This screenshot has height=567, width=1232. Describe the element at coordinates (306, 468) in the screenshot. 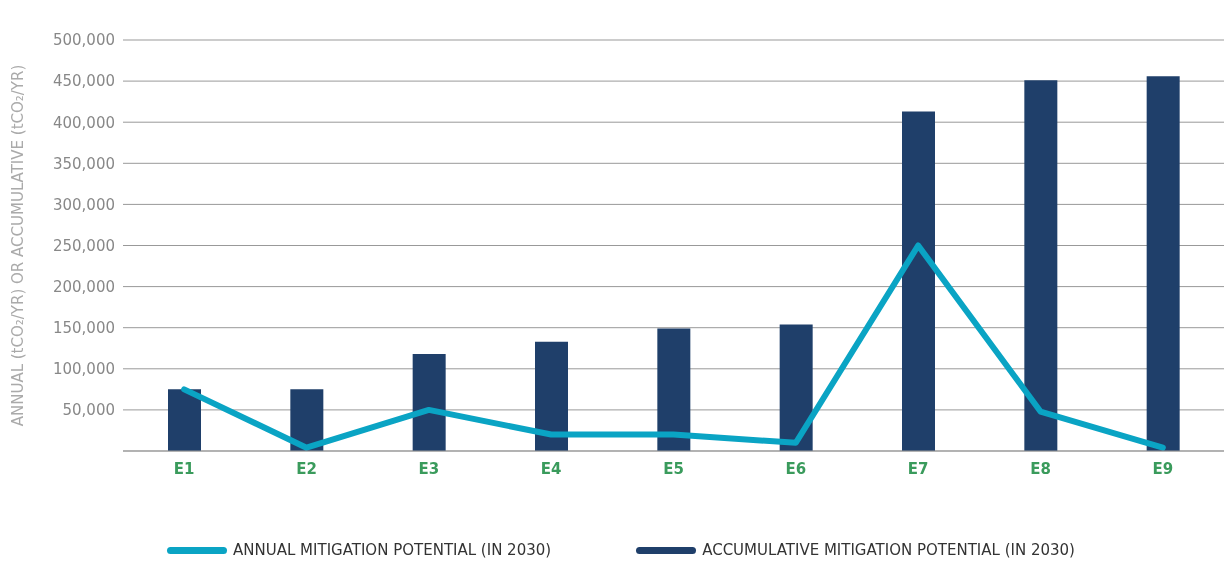

I see `x-tick-label: E2` at that location.